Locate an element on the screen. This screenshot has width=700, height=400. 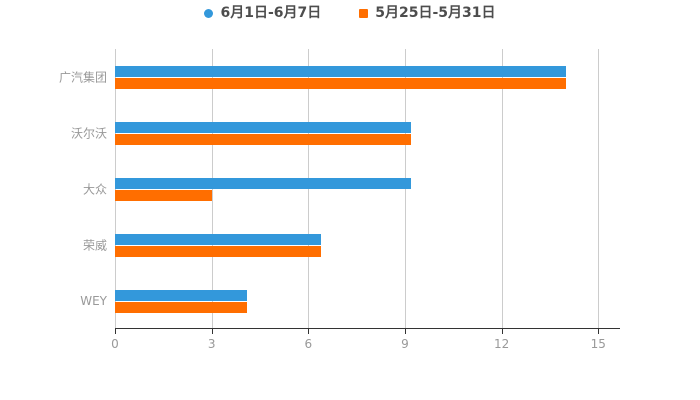
y-axis-label-3: 荣威 is located at coordinates (94, 245).